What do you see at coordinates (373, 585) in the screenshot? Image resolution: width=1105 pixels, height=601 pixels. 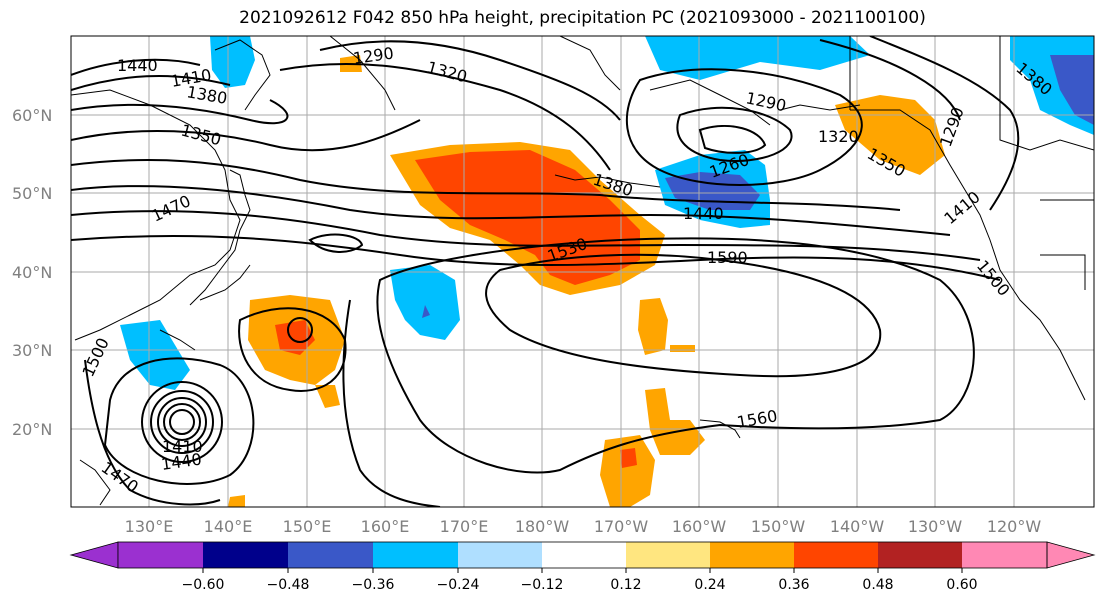 I see `colorbar-tick-label: −0.36` at bounding box center [373, 585].